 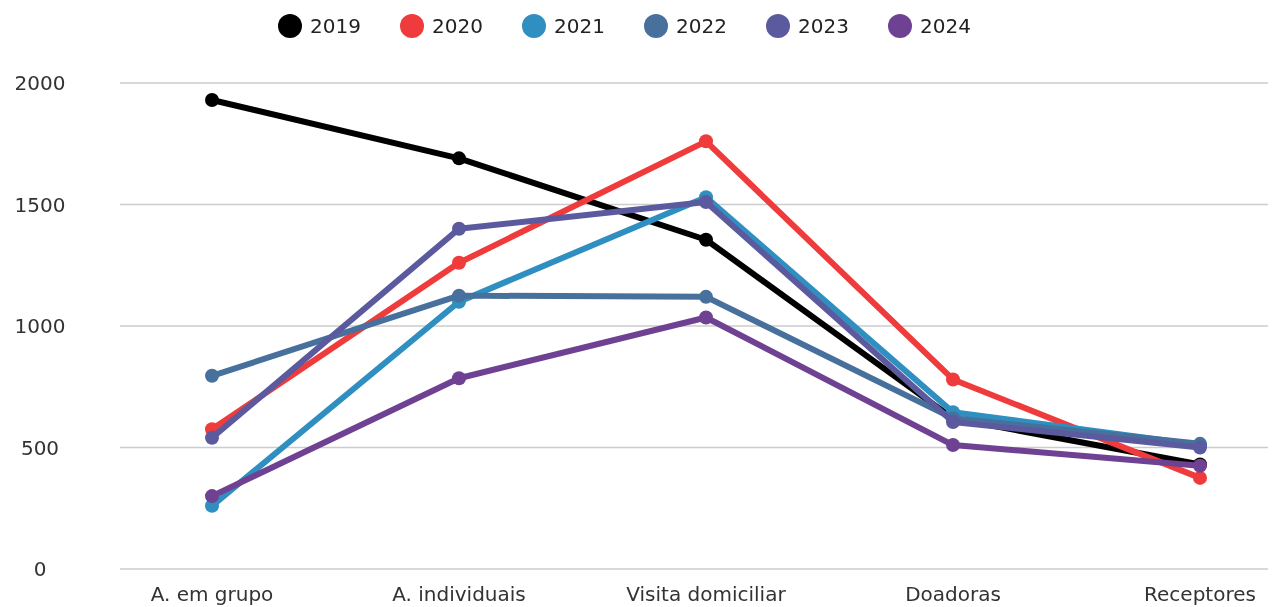 What do you see at coordinates (457, 26) in the screenshot?
I see `legend-label: 2020` at bounding box center [457, 26].